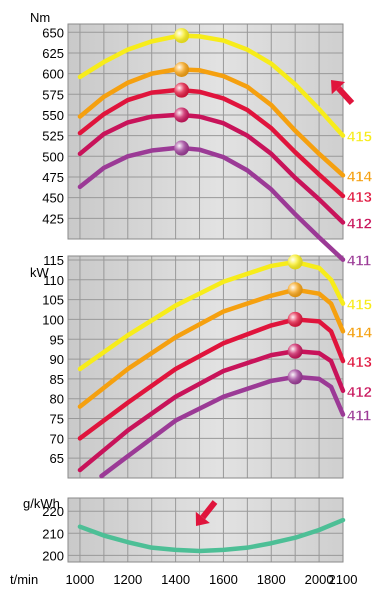  Describe the element at coordinates (57, 399) in the screenshot. I see `y-tick-label: 80` at that location.